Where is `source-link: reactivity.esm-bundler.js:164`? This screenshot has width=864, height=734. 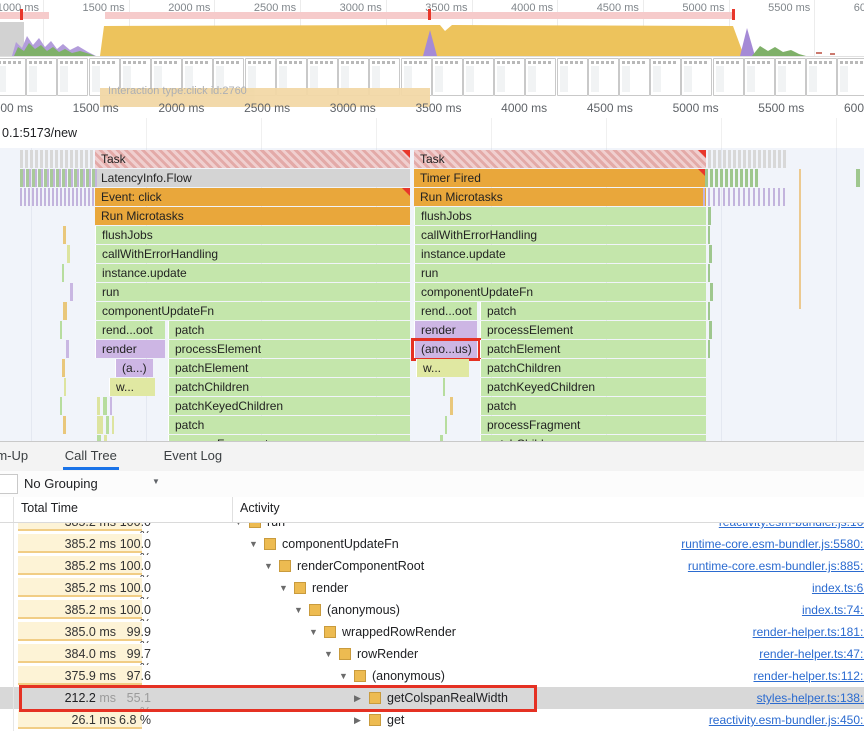
source-link: reactivity.esm-bundler.js:164 is located at coordinates (791, 525).